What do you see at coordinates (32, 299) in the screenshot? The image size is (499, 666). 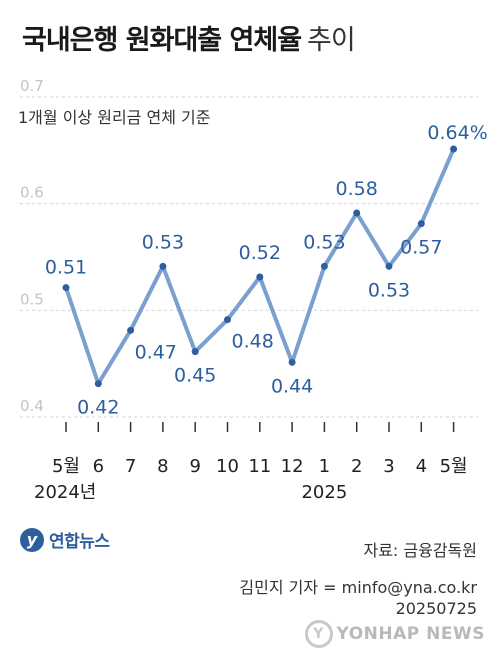 I see `y-tick-label: 0.5` at bounding box center [32, 299].